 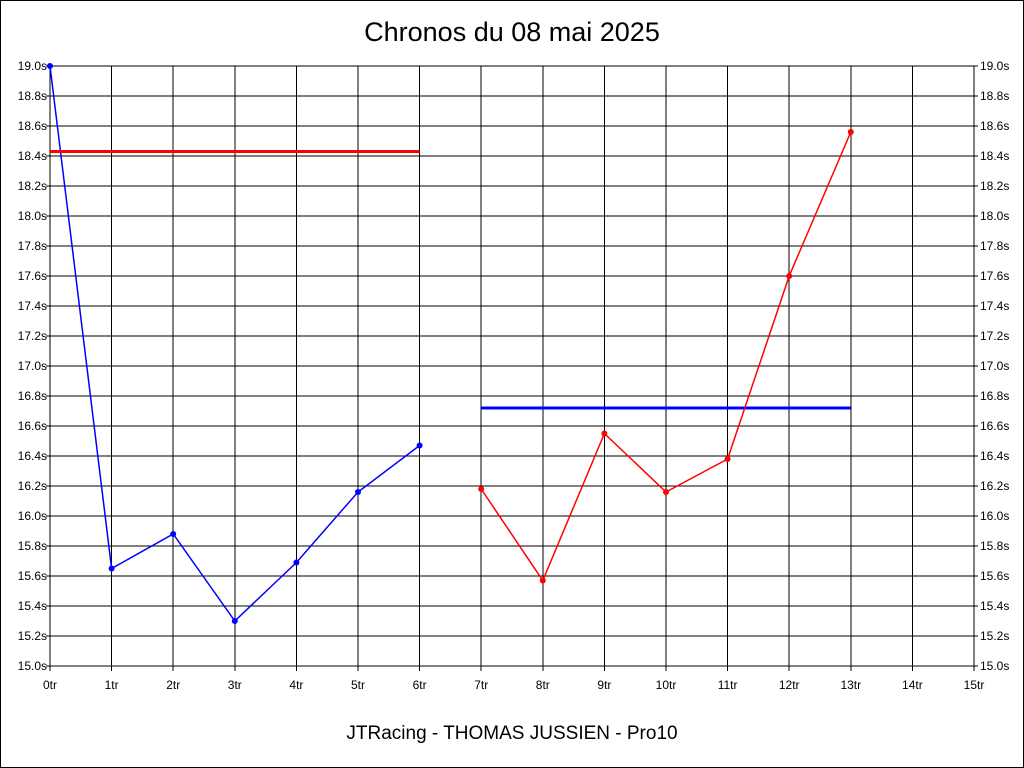 What do you see at coordinates (994, 126) in the screenshot?
I see `y-tick-label-right: 18.6s` at bounding box center [994, 126].